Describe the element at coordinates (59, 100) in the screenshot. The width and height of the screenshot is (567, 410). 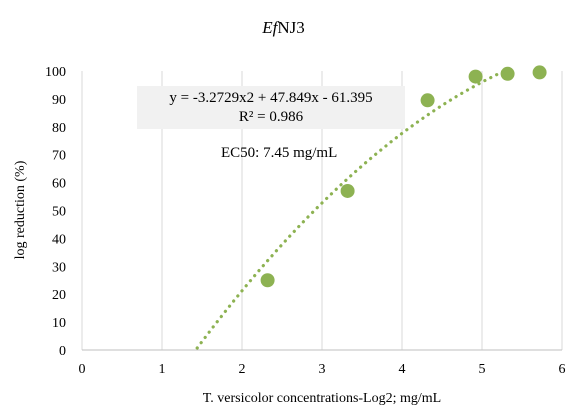
I see `y-tick-label-90: 90` at that location.